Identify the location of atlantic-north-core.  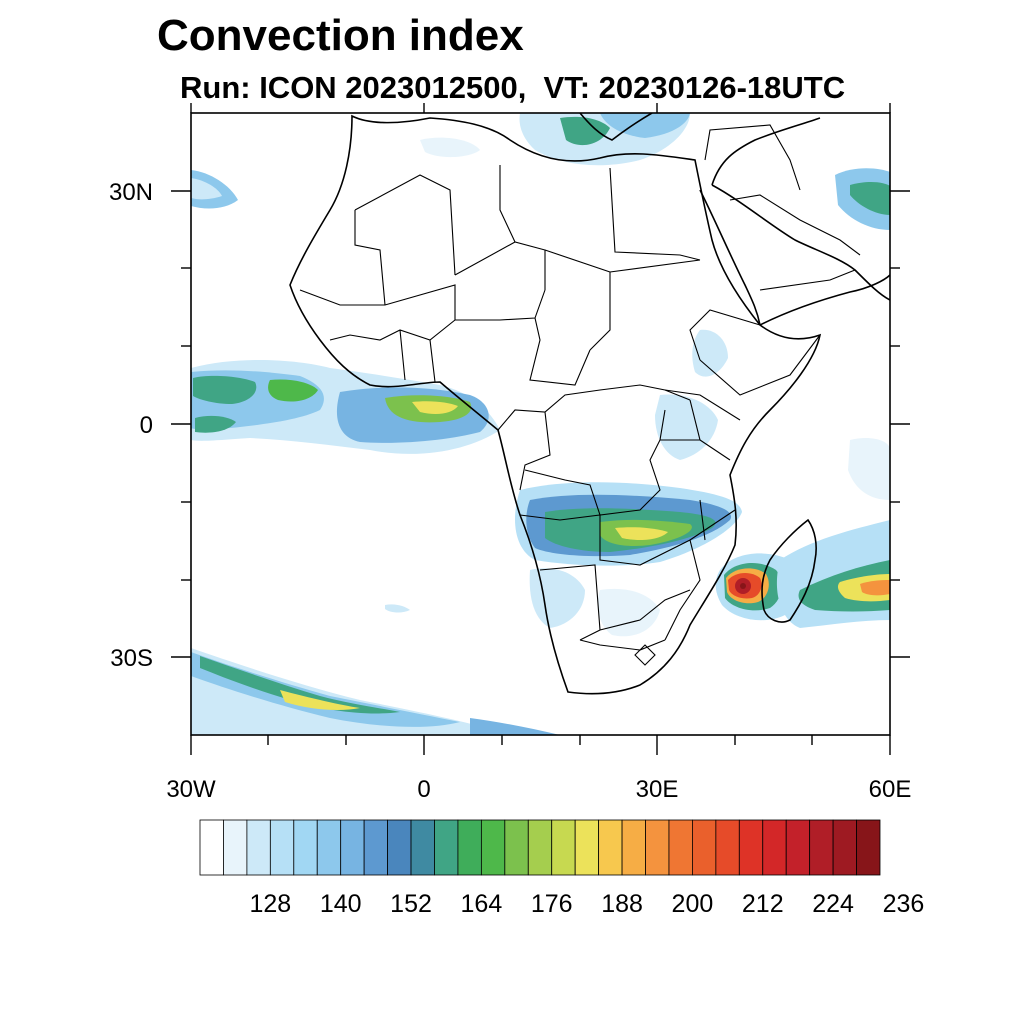
(206, 189).